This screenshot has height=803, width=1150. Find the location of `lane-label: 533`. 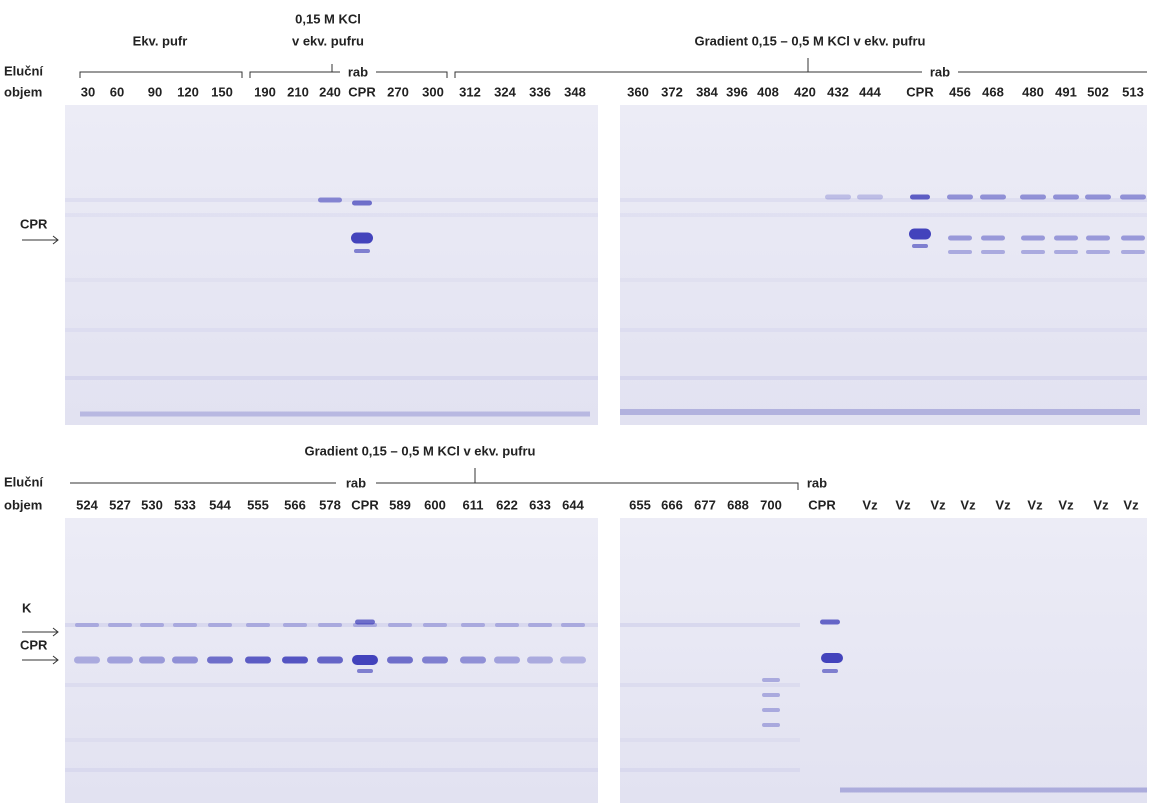

lane-label: 533 is located at coordinates (185, 504).